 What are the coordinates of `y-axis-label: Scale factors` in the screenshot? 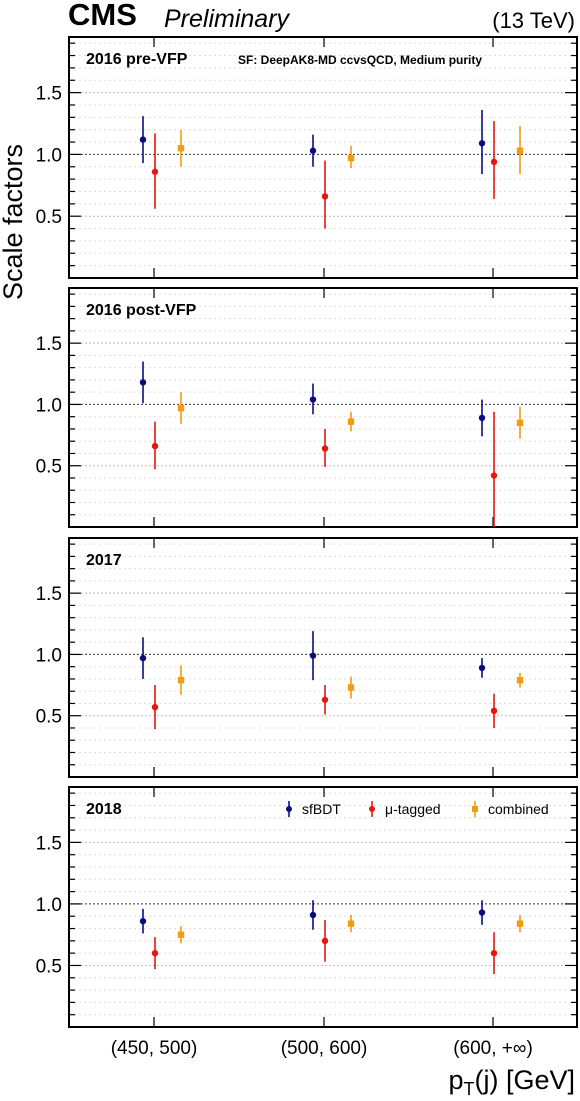 It's located at (14, 222).